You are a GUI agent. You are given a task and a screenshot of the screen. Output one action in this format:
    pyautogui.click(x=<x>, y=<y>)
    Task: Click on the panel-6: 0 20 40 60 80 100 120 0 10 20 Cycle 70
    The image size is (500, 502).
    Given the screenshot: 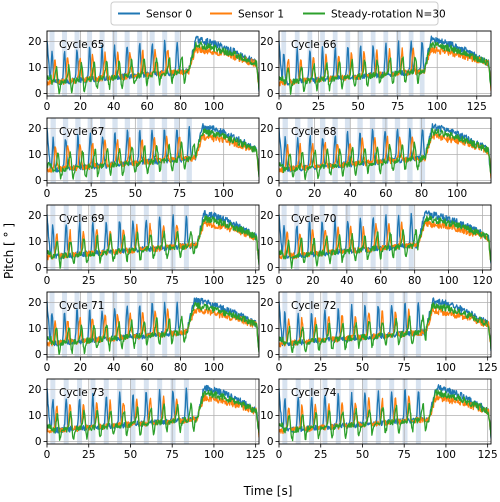 What is the action you would take?
    pyautogui.click(x=376, y=245)
    